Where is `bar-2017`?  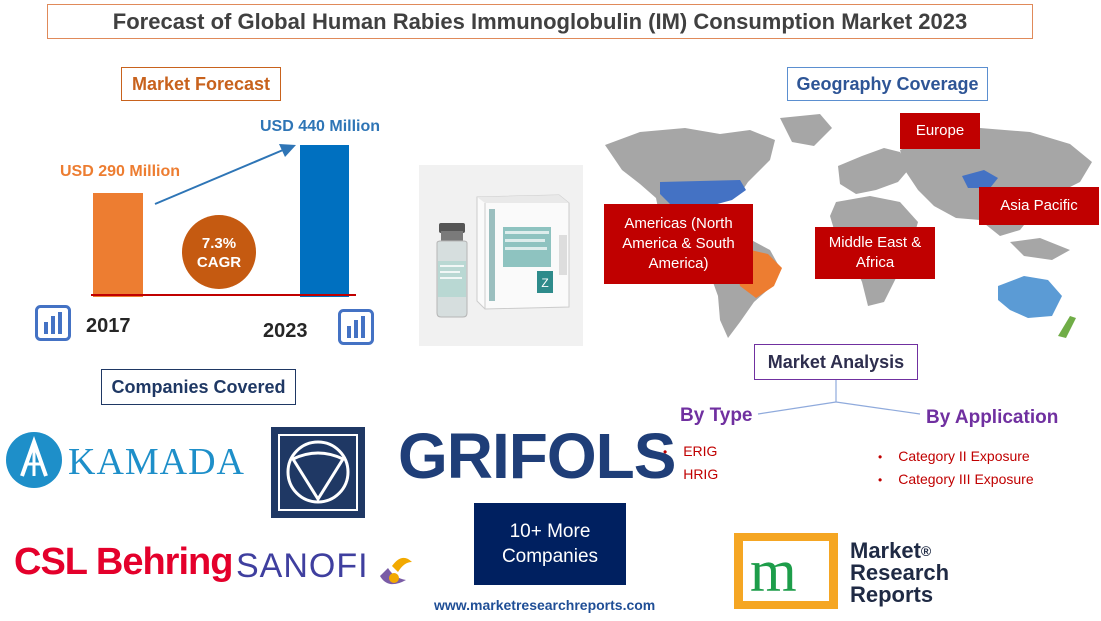
bar-2017 is located at coordinates (118, 245).